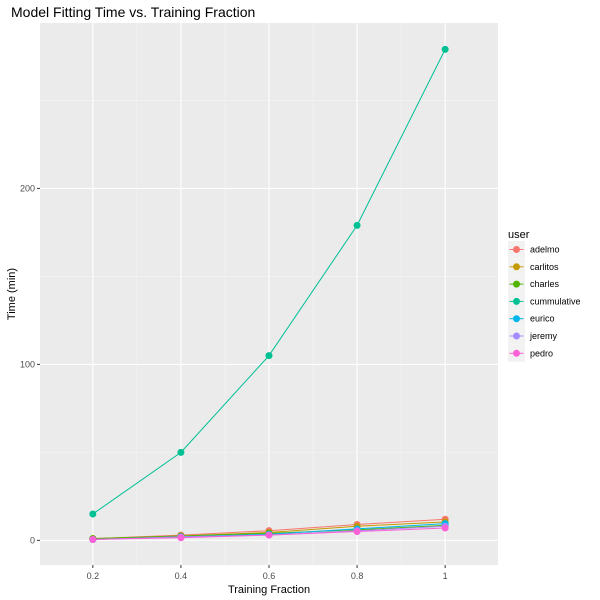  I want to click on legend-label: eurico, so click(542, 319).